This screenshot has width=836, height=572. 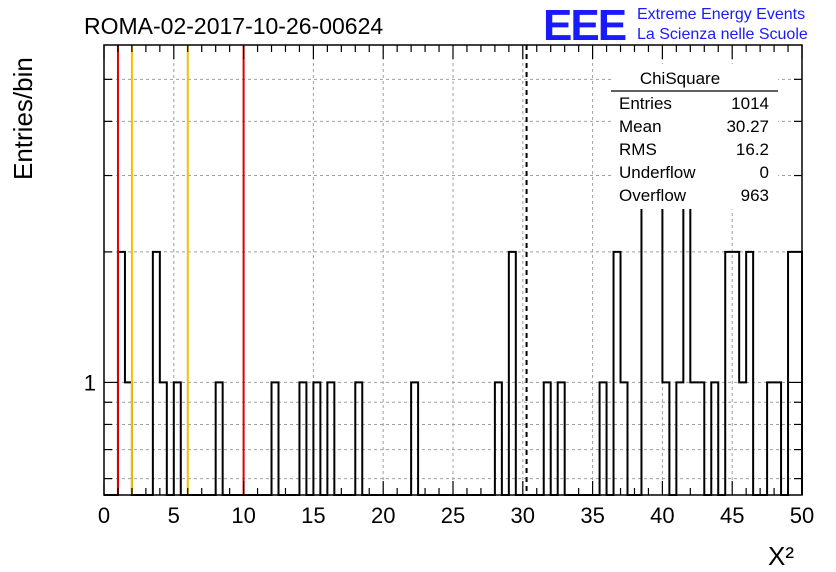 I want to click on x-tick-label: 15, so click(x=313, y=515).